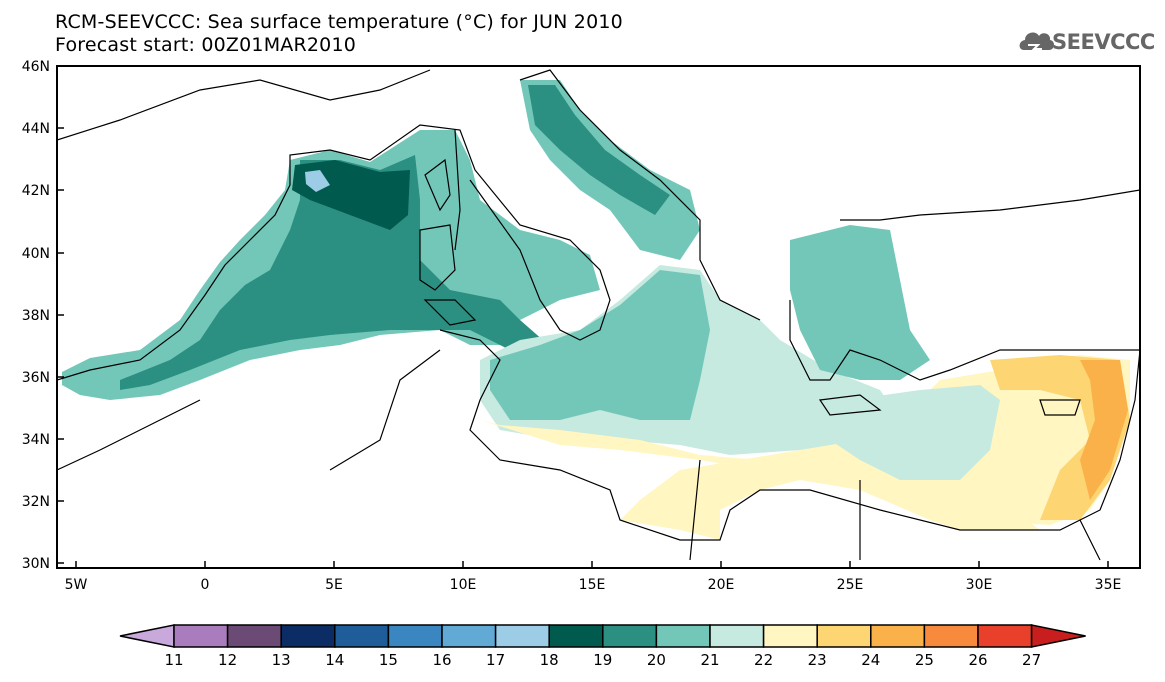 This screenshot has height=682, width=1165. I want to click on colorbar-label: 23, so click(817, 660).